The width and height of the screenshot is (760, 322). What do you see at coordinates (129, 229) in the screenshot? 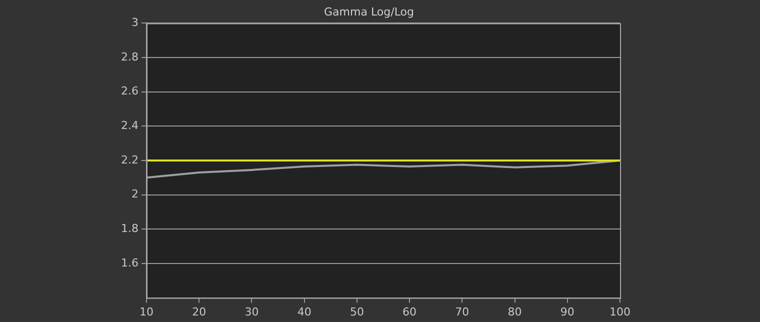
I see `y-tick-label: 1.8` at bounding box center [129, 229].